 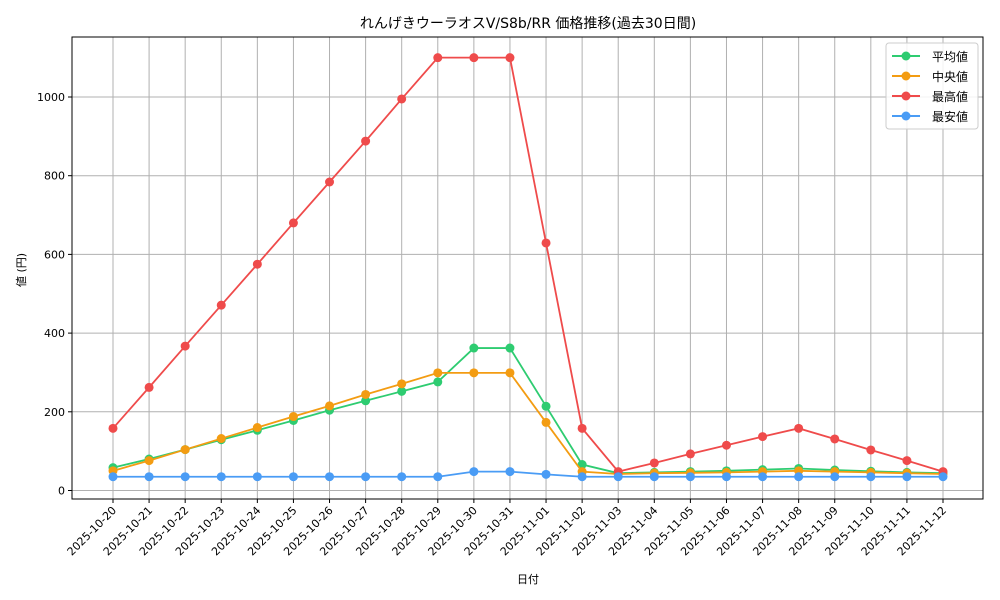 I want to click on legend-box, so click(x=932, y=86).